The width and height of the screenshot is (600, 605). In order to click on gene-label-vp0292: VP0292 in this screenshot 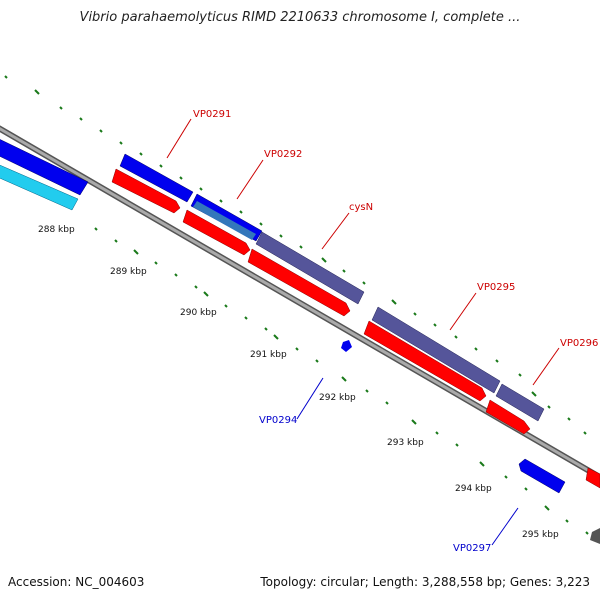, I will do `click(283, 154)`.